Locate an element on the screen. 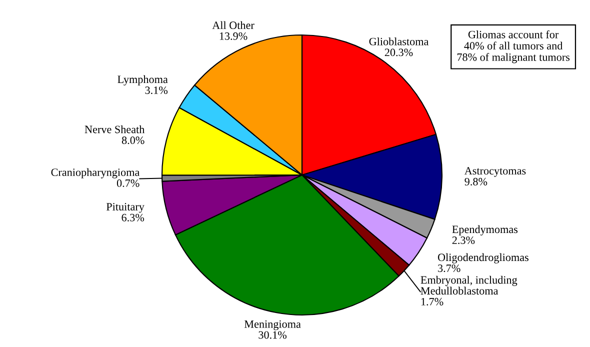 The width and height of the screenshot is (590, 347). data-label: 9.8% is located at coordinates (476, 182).